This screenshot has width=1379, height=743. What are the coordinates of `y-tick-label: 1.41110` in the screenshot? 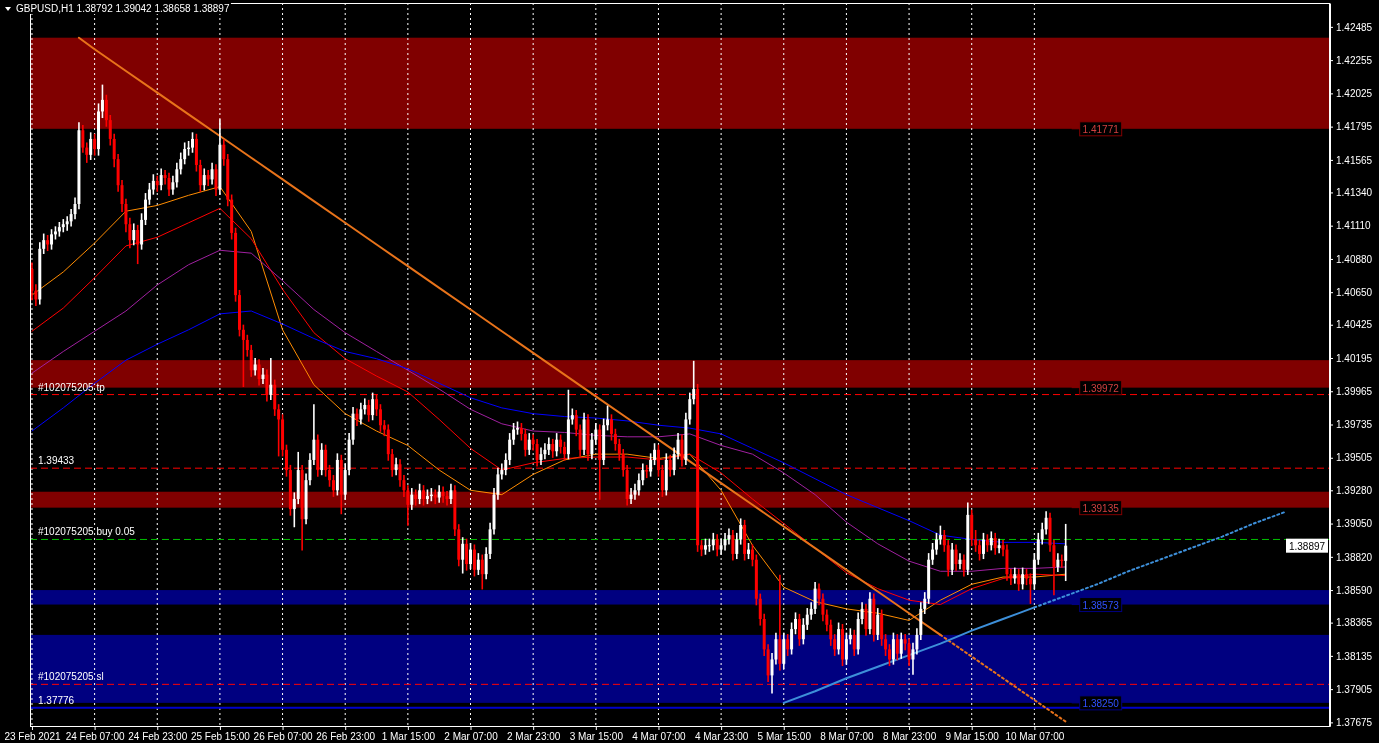 It's located at (1354, 226).